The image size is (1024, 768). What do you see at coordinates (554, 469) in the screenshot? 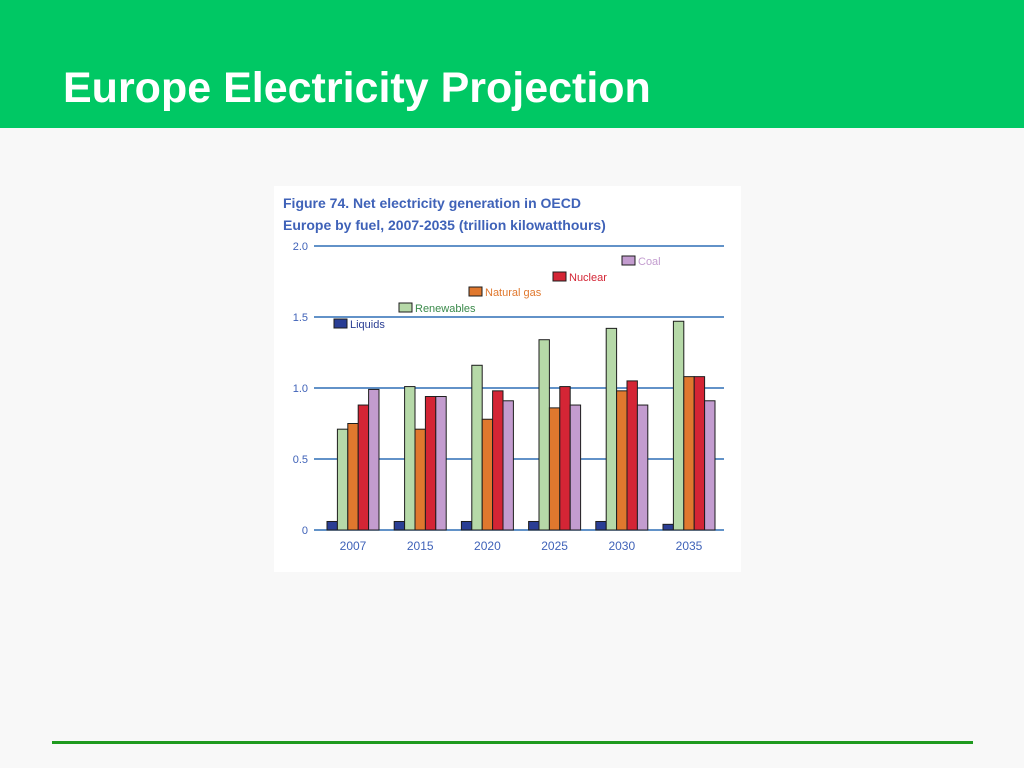
I see `bar-natural-gas-2025` at bounding box center [554, 469].